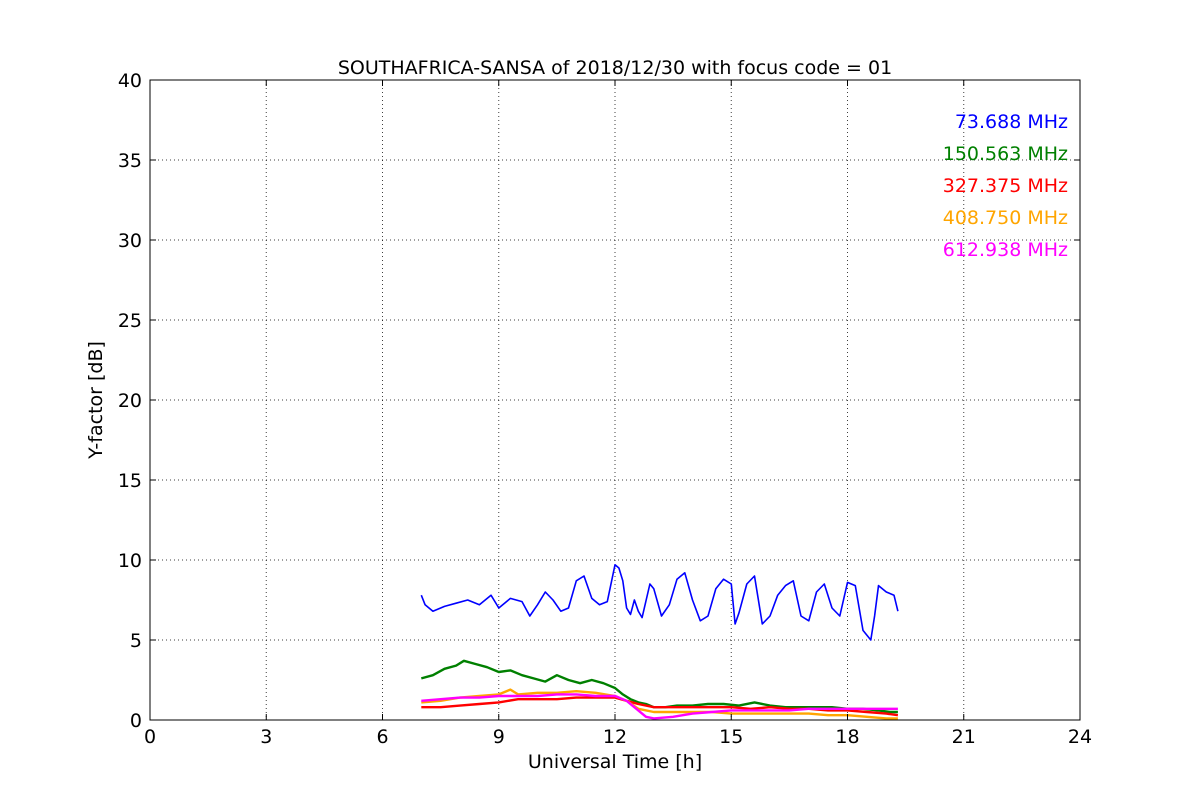 This screenshot has height=800, width=1200. I want to click on x-tick-label: 15, so click(731, 737).